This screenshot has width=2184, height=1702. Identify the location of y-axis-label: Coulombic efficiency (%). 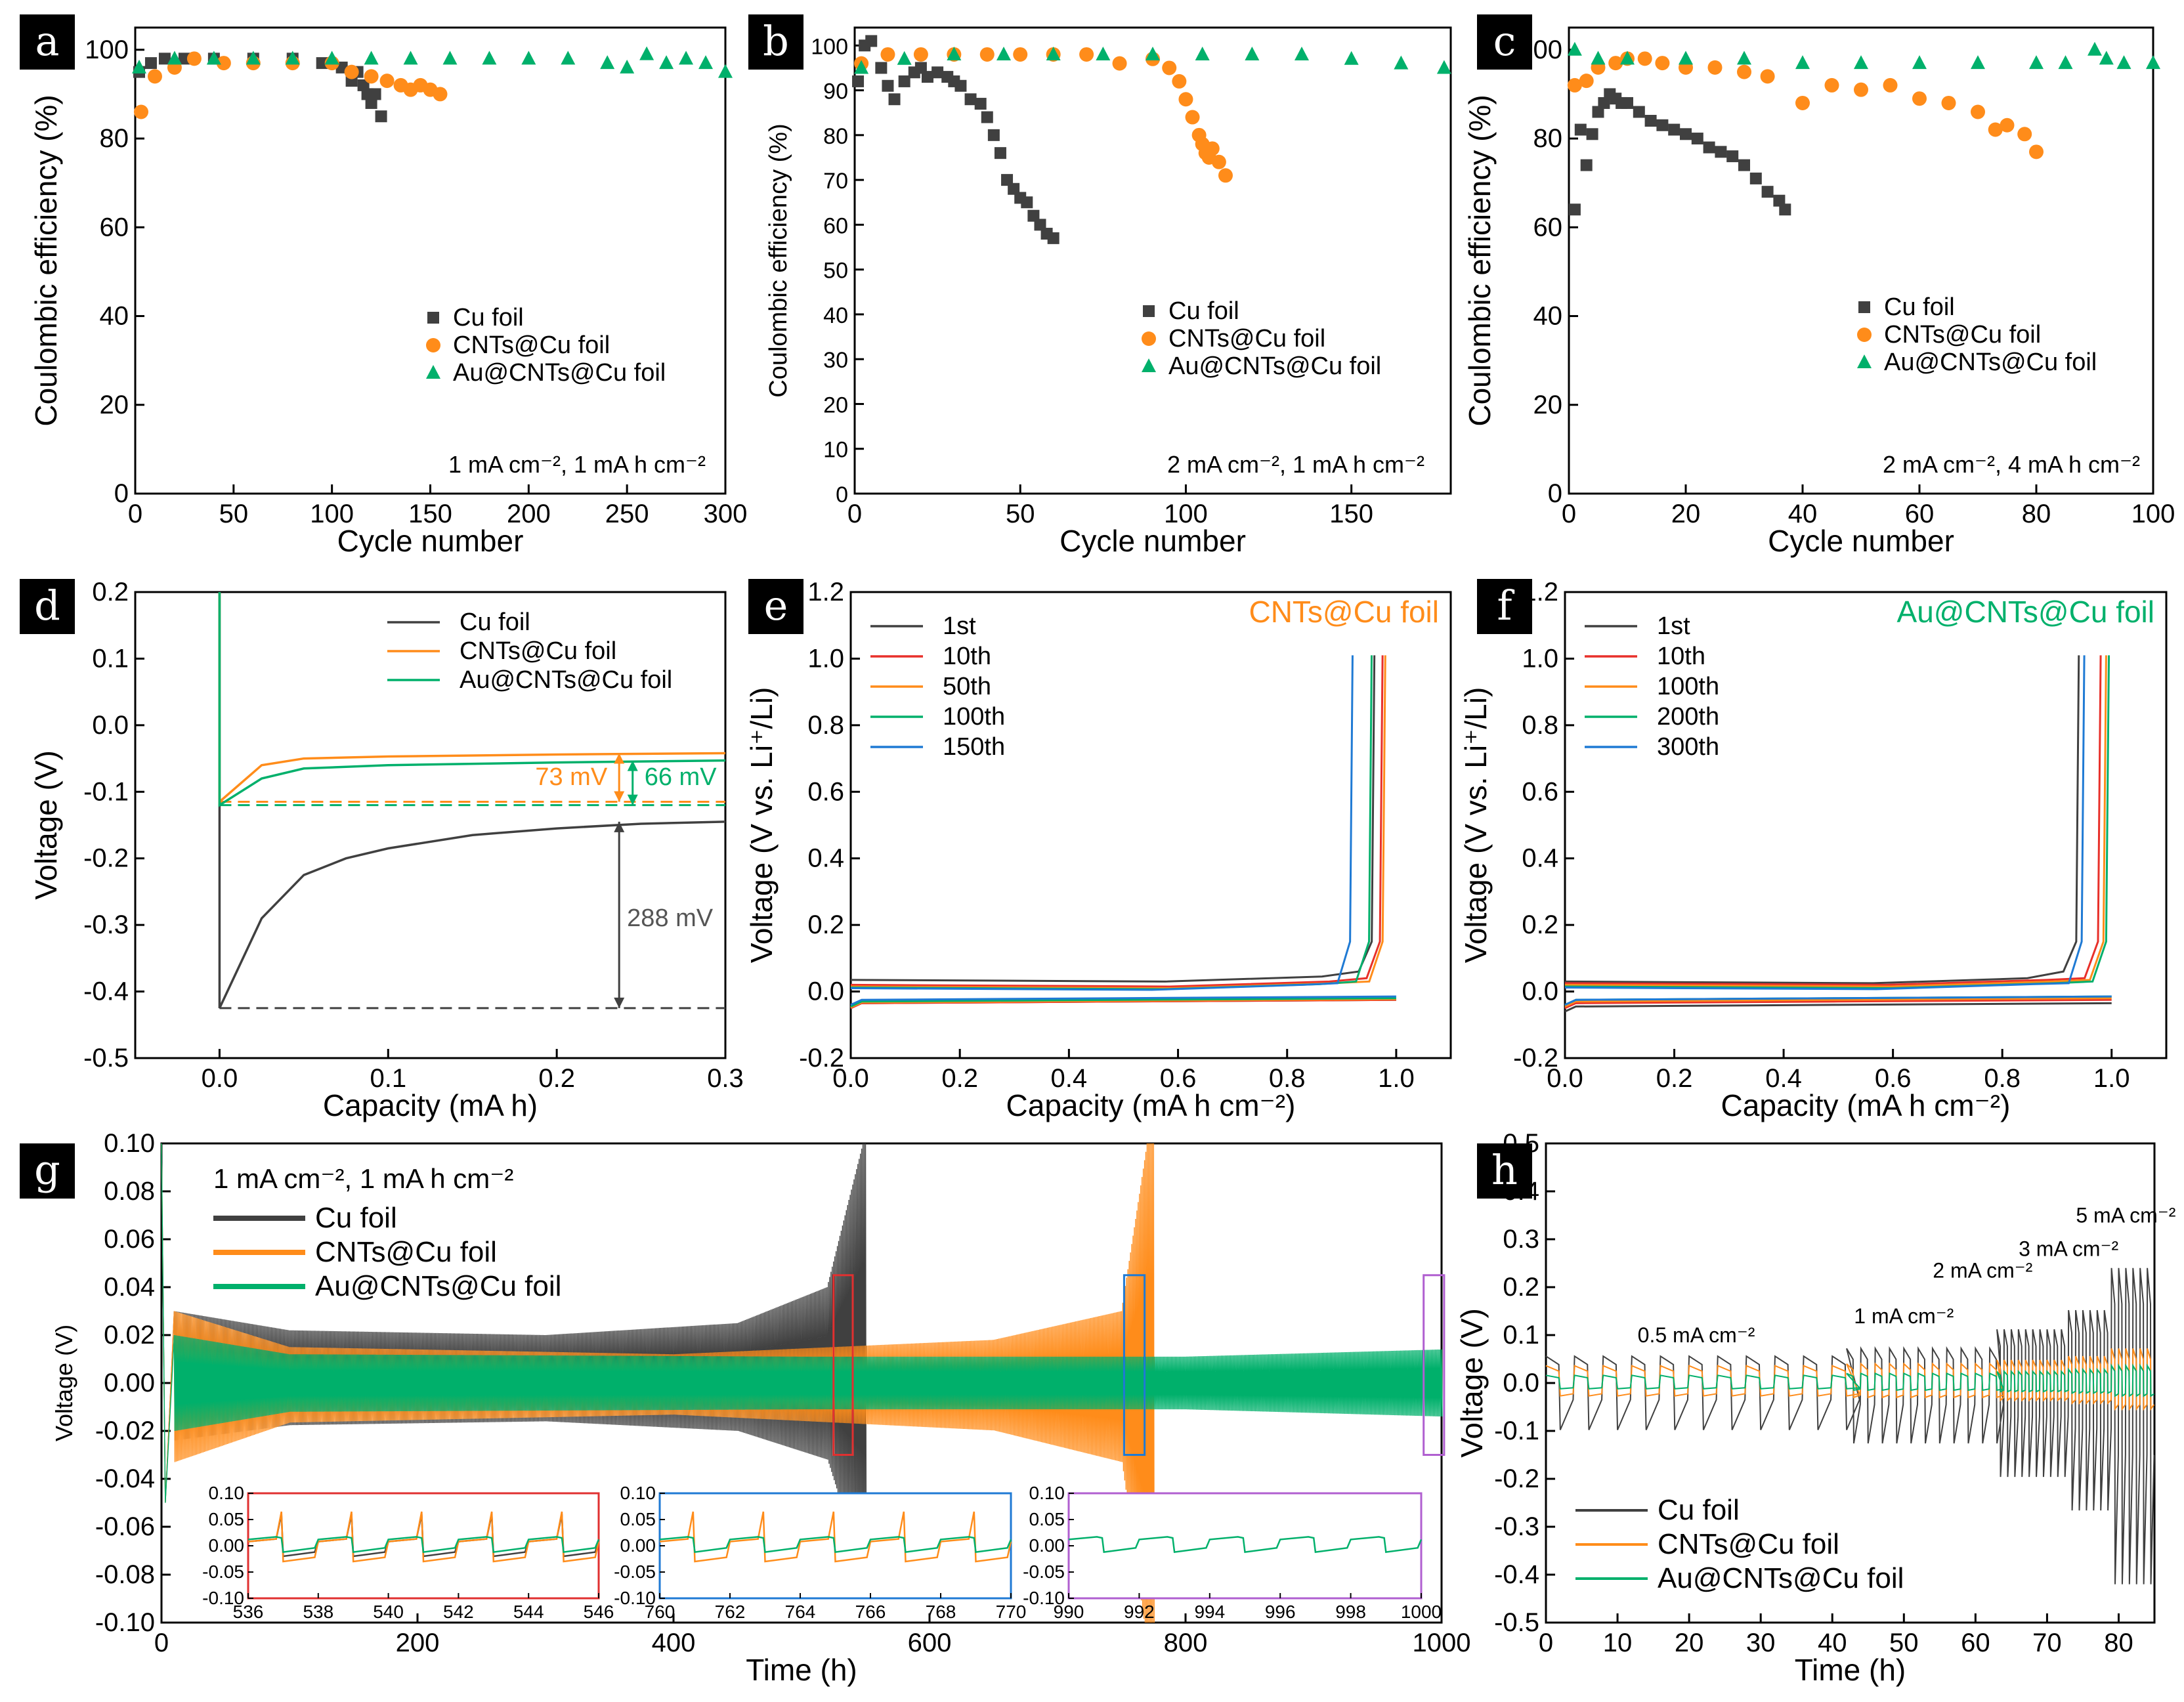
(778, 260).